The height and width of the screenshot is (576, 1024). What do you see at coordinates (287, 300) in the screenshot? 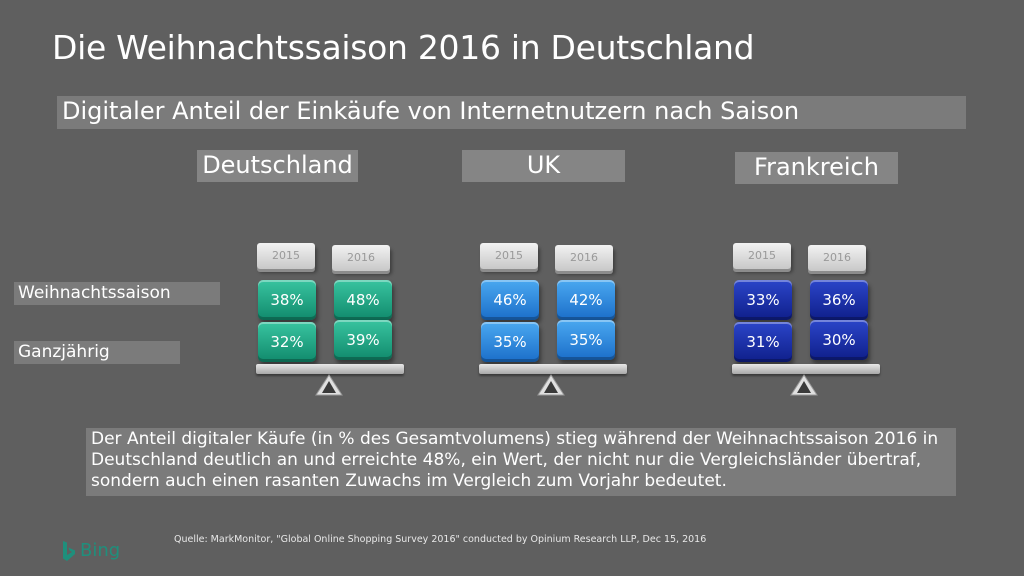
I see `value-season-2015: 38%` at bounding box center [287, 300].